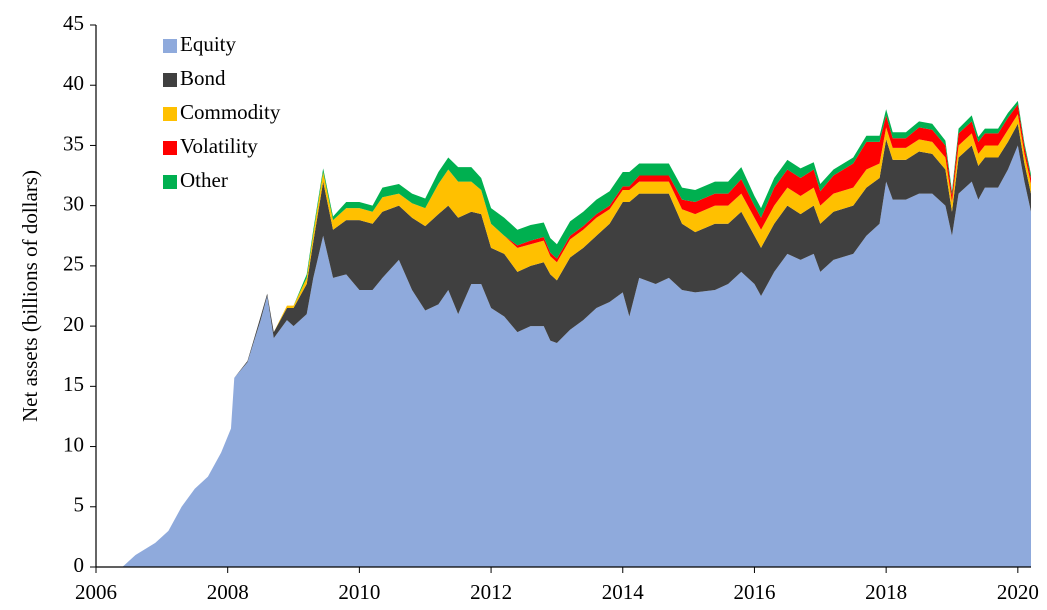  Describe the element at coordinates (79, 505) in the screenshot. I see `y-tick-label: 5` at that location.